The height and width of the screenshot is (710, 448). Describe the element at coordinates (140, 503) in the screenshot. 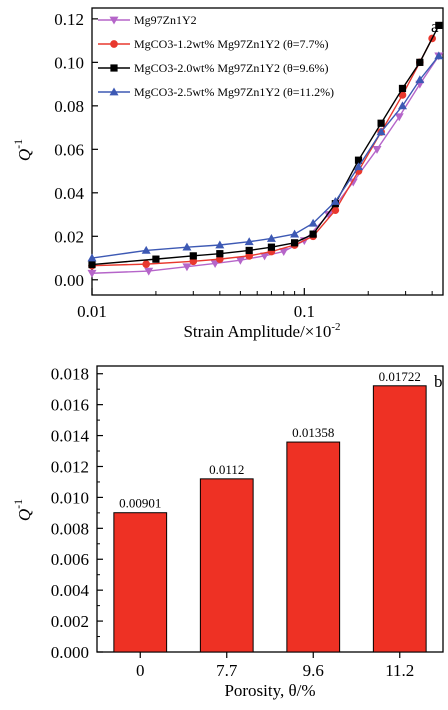

I see `chart-b-bar-value-label: 0.00901` at that location.